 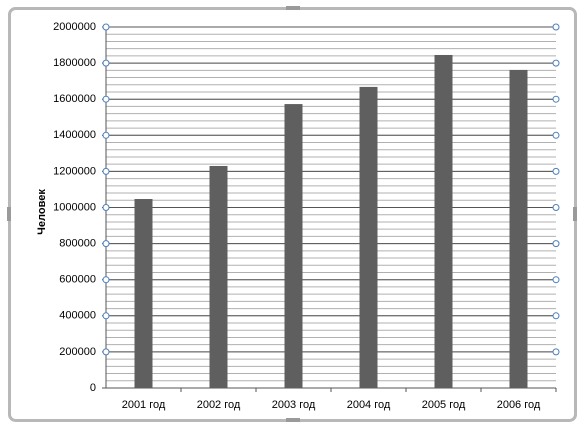 I want to click on y-tick-label: 1400000, so click(x=74, y=135).